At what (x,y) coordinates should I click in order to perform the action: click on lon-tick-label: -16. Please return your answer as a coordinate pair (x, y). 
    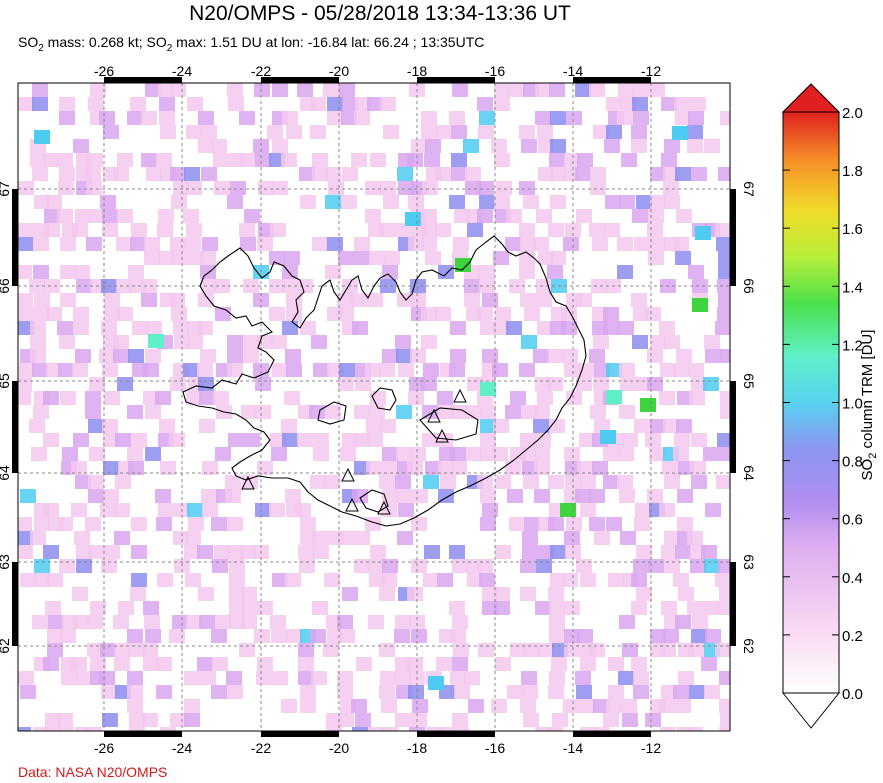
    Looking at the image, I should click on (495, 748).